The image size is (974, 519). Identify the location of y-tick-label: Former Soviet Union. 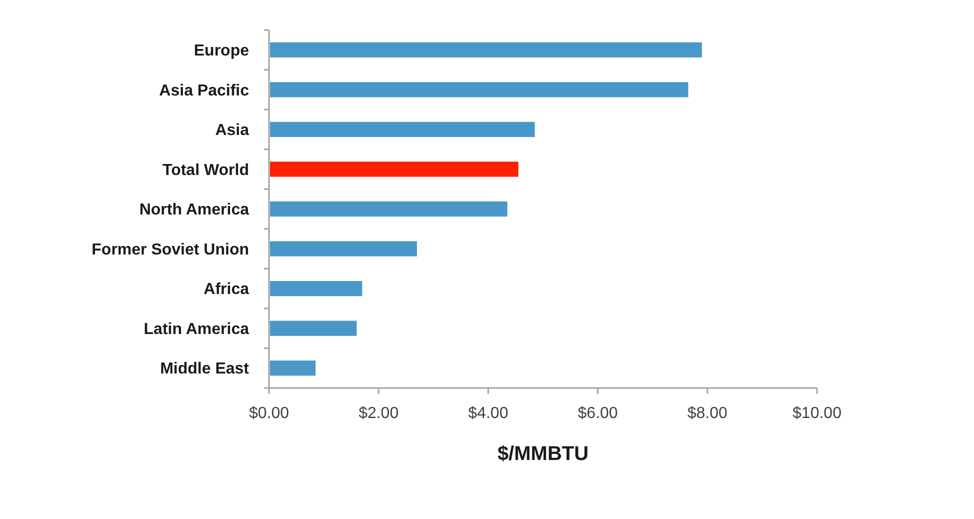
(170, 249).